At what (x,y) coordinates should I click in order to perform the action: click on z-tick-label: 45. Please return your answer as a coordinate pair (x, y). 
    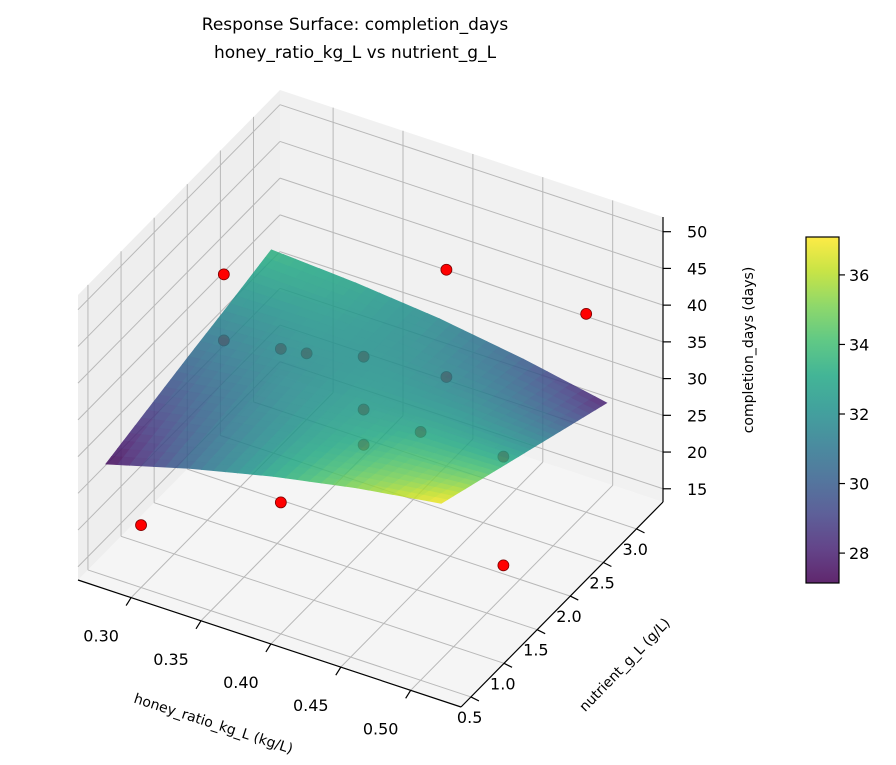
    Looking at the image, I should click on (697, 268).